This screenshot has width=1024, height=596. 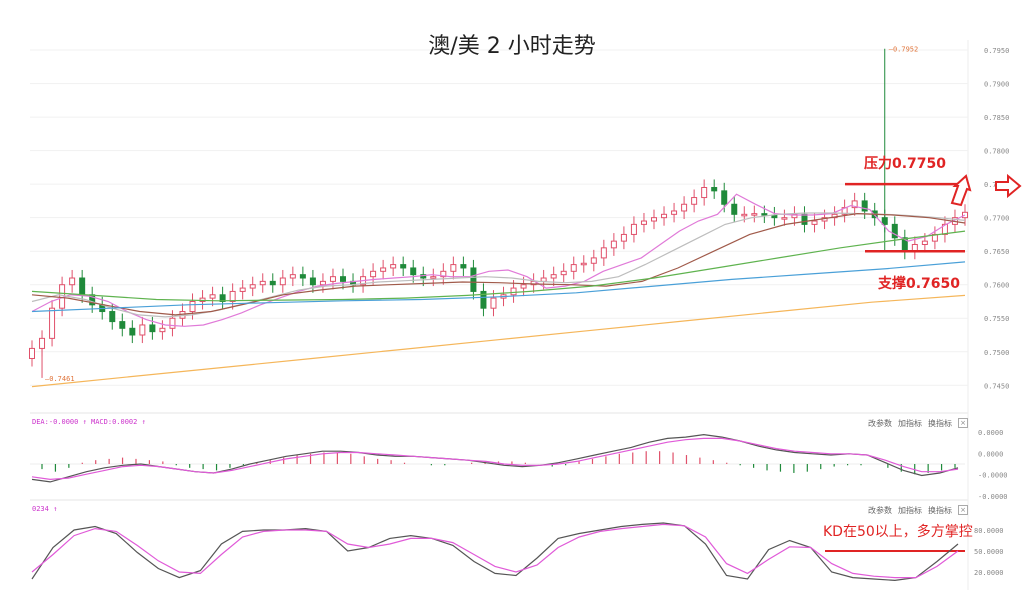 I want to click on kd-edit-params-button: 改参数, so click(x=880, y=510).